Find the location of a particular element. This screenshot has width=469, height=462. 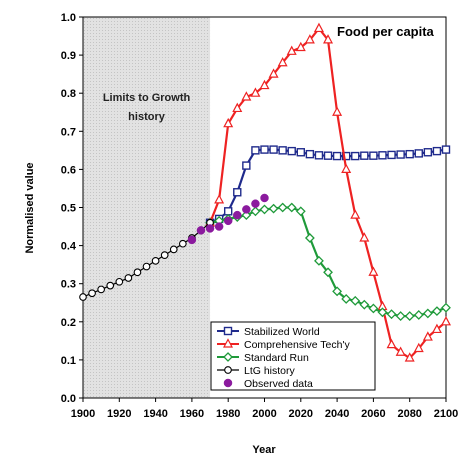

legend-label: LtG history is located at coordinates (270, 371).